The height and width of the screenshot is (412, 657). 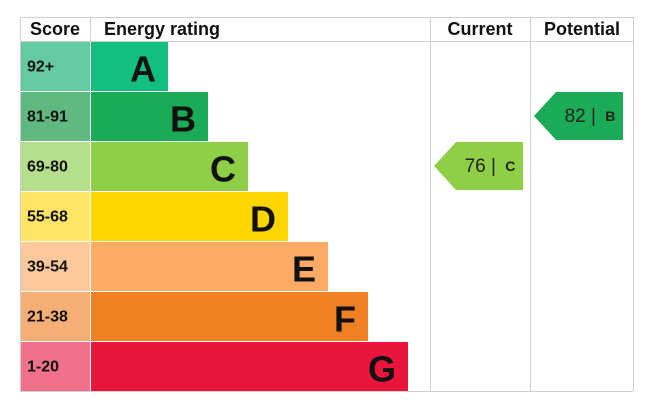 What do you see at coordinates (183, 119) in the screenshot?
I see `rating-letter: B` at bounding box center [183, 119].